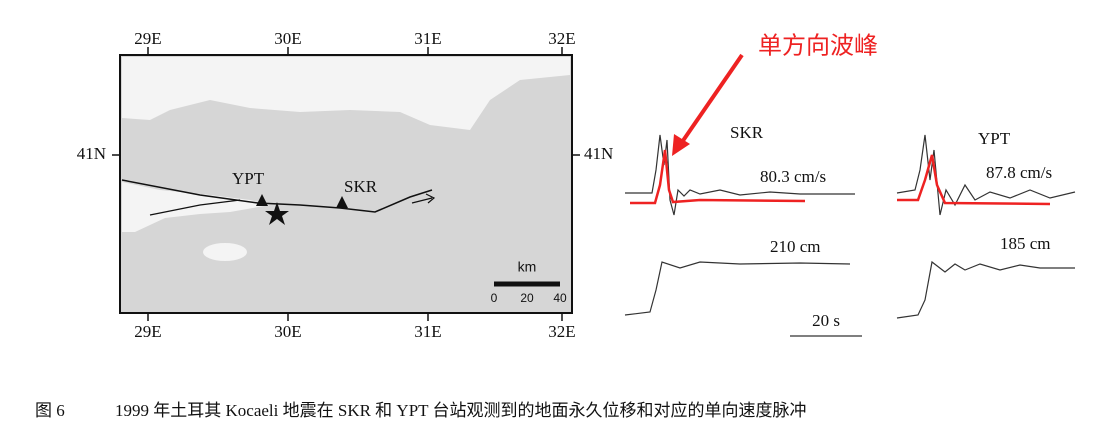 This screenshot has height=433, width=1115. I want to click on scale-label: 0, so click(494, 298).